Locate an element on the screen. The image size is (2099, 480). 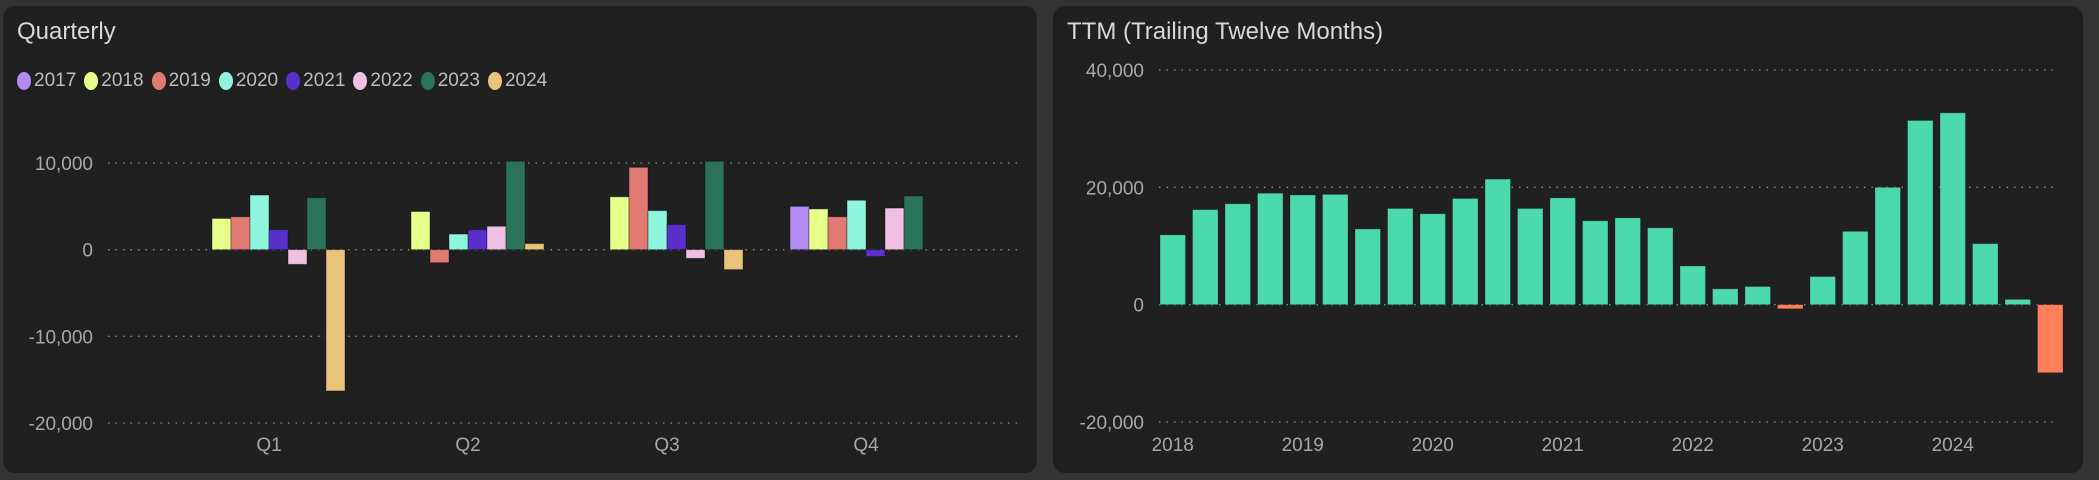
x-tick-label: 2021 is located at coordinates (1563, 445).